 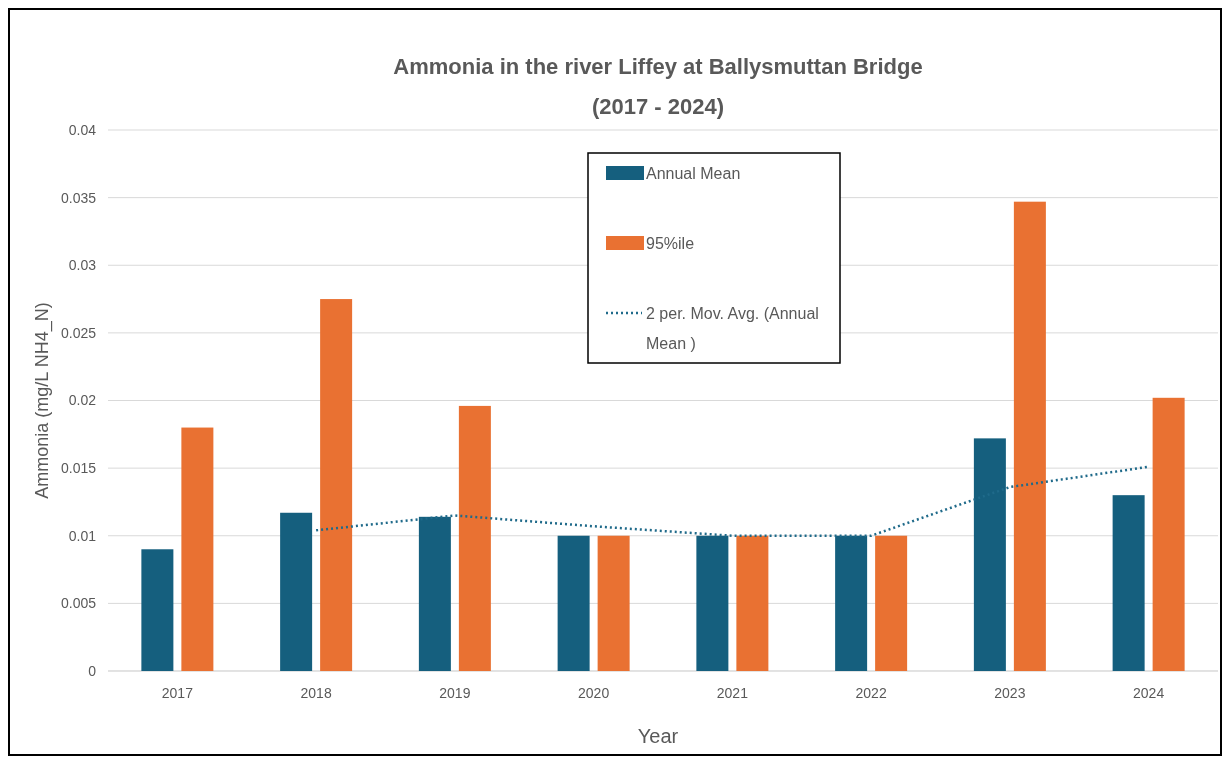 What do you see at coordinates (658, 736) in the screenshot?
I see `x-axis-title: Year` at bounding box center [658, 736].